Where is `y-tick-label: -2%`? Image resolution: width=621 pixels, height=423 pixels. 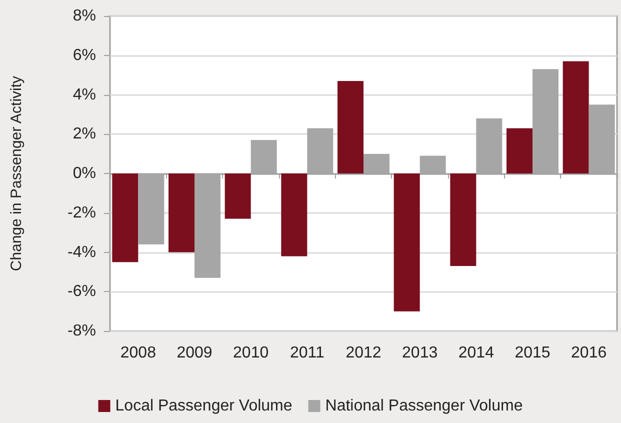
y-tick-label: -2% is located at coordinates (82, 213).